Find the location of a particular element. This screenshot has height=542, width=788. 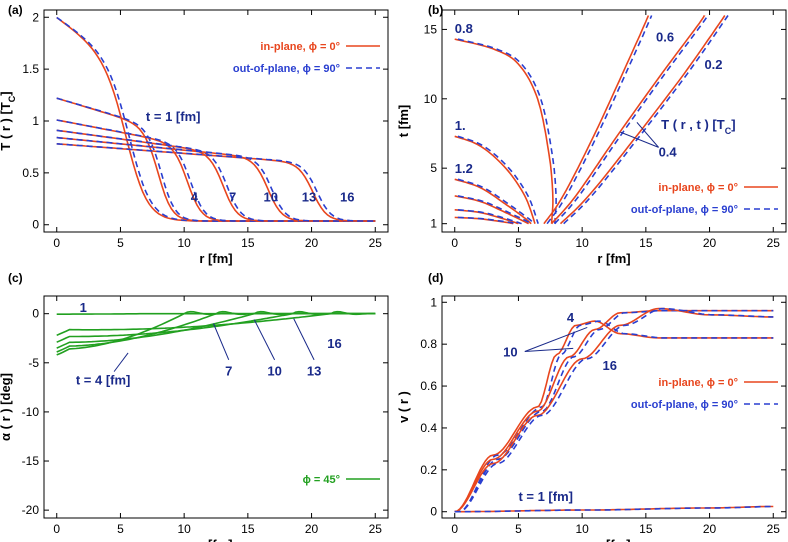

y-axis-label: v ( r ) is located at coordinates (403, 407).